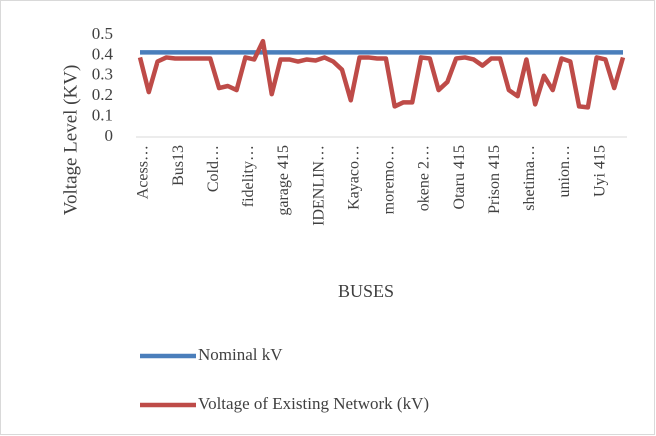  I want to click on x-tick-label: Otaru 415, so click(459, 177).